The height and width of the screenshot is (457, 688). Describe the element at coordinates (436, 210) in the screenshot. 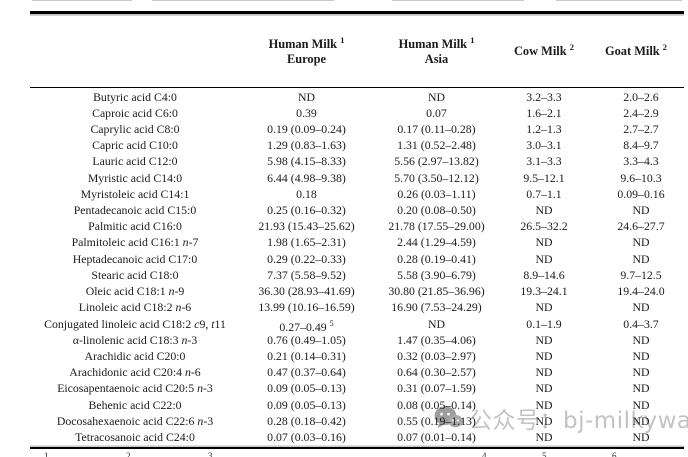

I see `value-cell: 0.20 (0.08–0.50)` at that location.